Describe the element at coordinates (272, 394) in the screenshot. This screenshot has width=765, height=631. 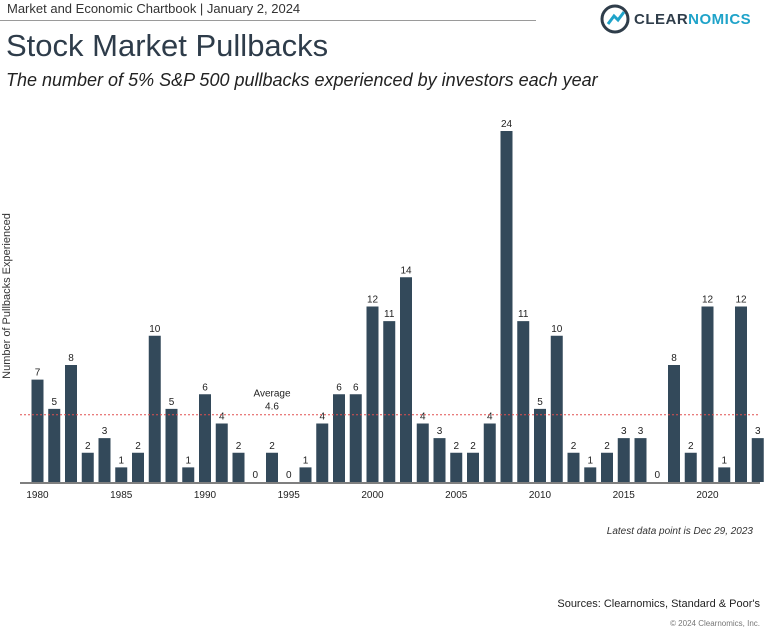
I see `average-label: Average` at that location.